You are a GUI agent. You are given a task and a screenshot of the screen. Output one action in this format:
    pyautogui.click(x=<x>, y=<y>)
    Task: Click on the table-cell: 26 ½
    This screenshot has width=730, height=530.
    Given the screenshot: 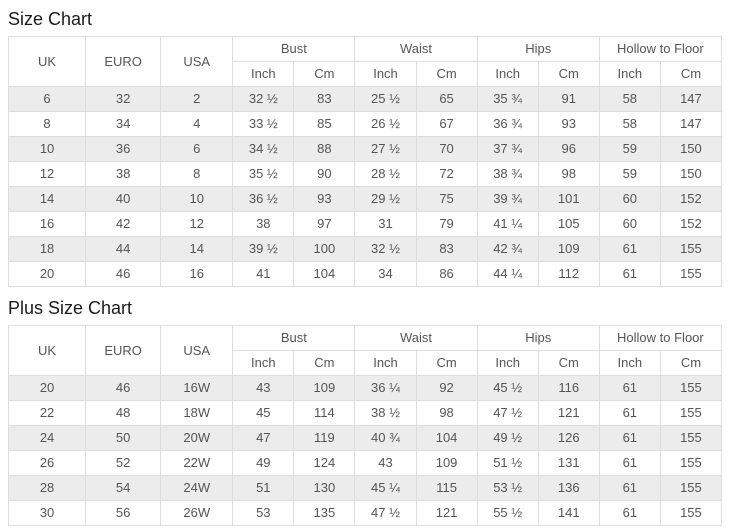 What is the action you would take?
    pyautogui.click(x=385, y=124)
    